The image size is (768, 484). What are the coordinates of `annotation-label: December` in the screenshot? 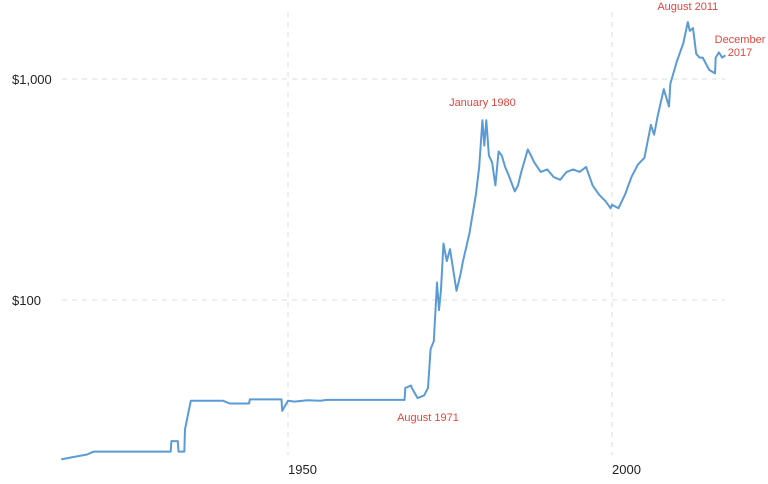 It's located at (740, 40).